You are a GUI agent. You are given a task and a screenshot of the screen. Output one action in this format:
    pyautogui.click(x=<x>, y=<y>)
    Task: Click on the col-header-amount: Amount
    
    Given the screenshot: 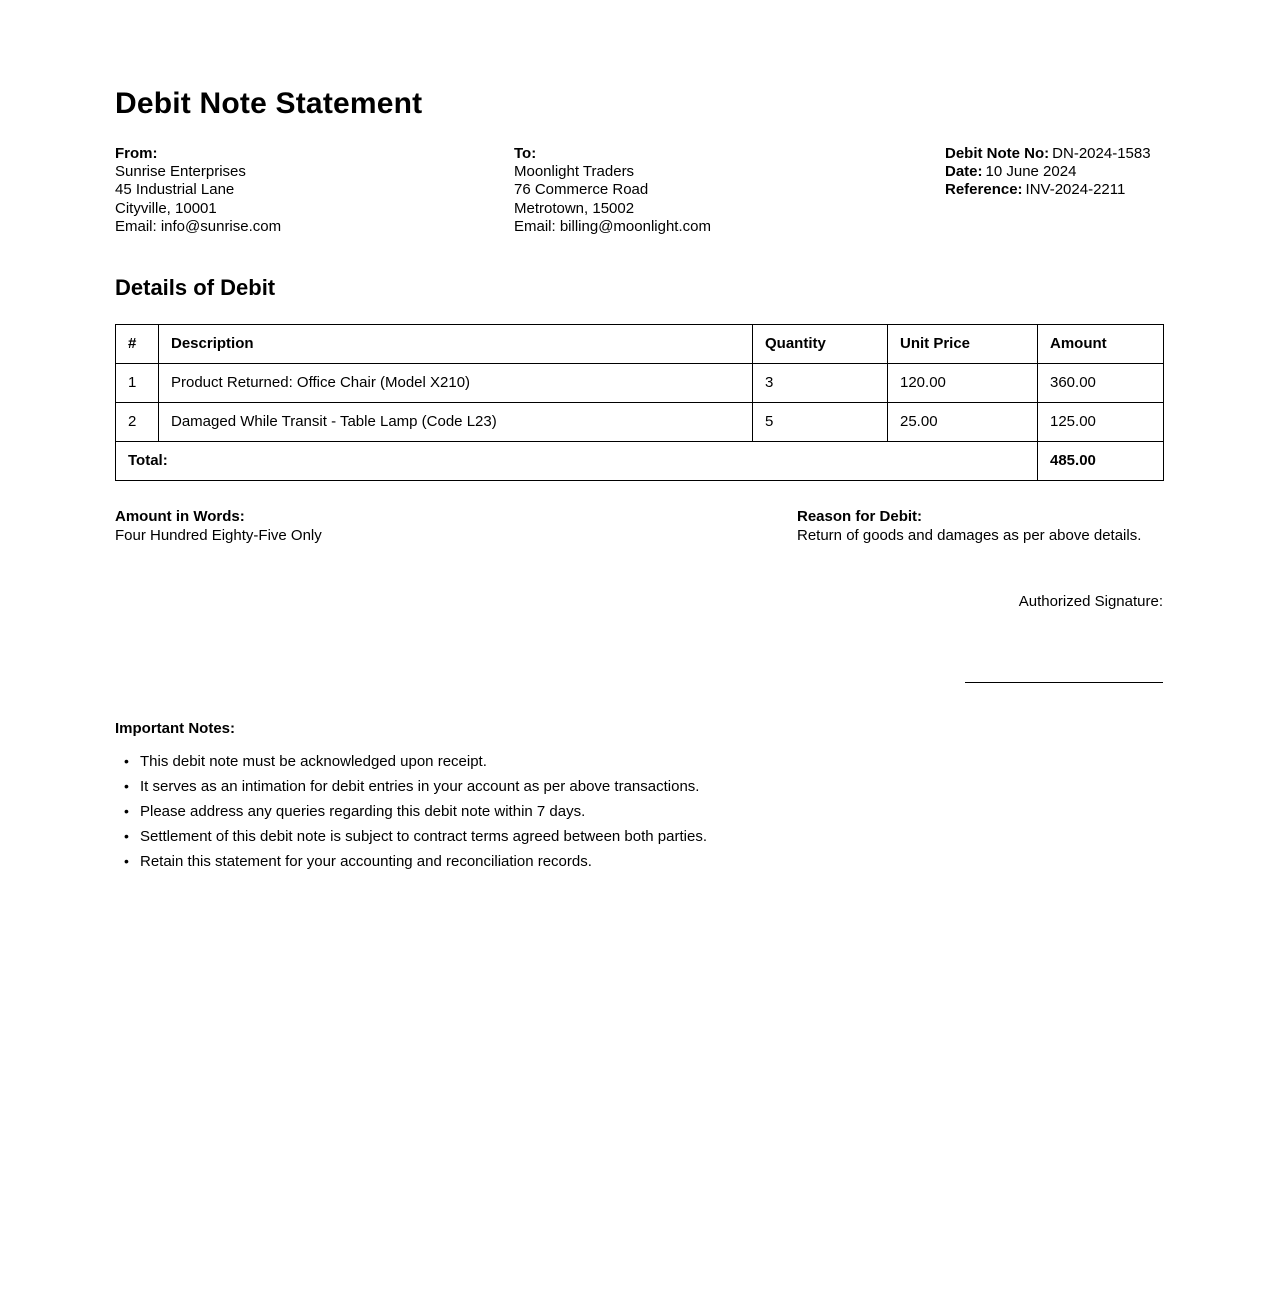 What is the action you would take?
    pyautogui.click(x=1100, y=344)
    